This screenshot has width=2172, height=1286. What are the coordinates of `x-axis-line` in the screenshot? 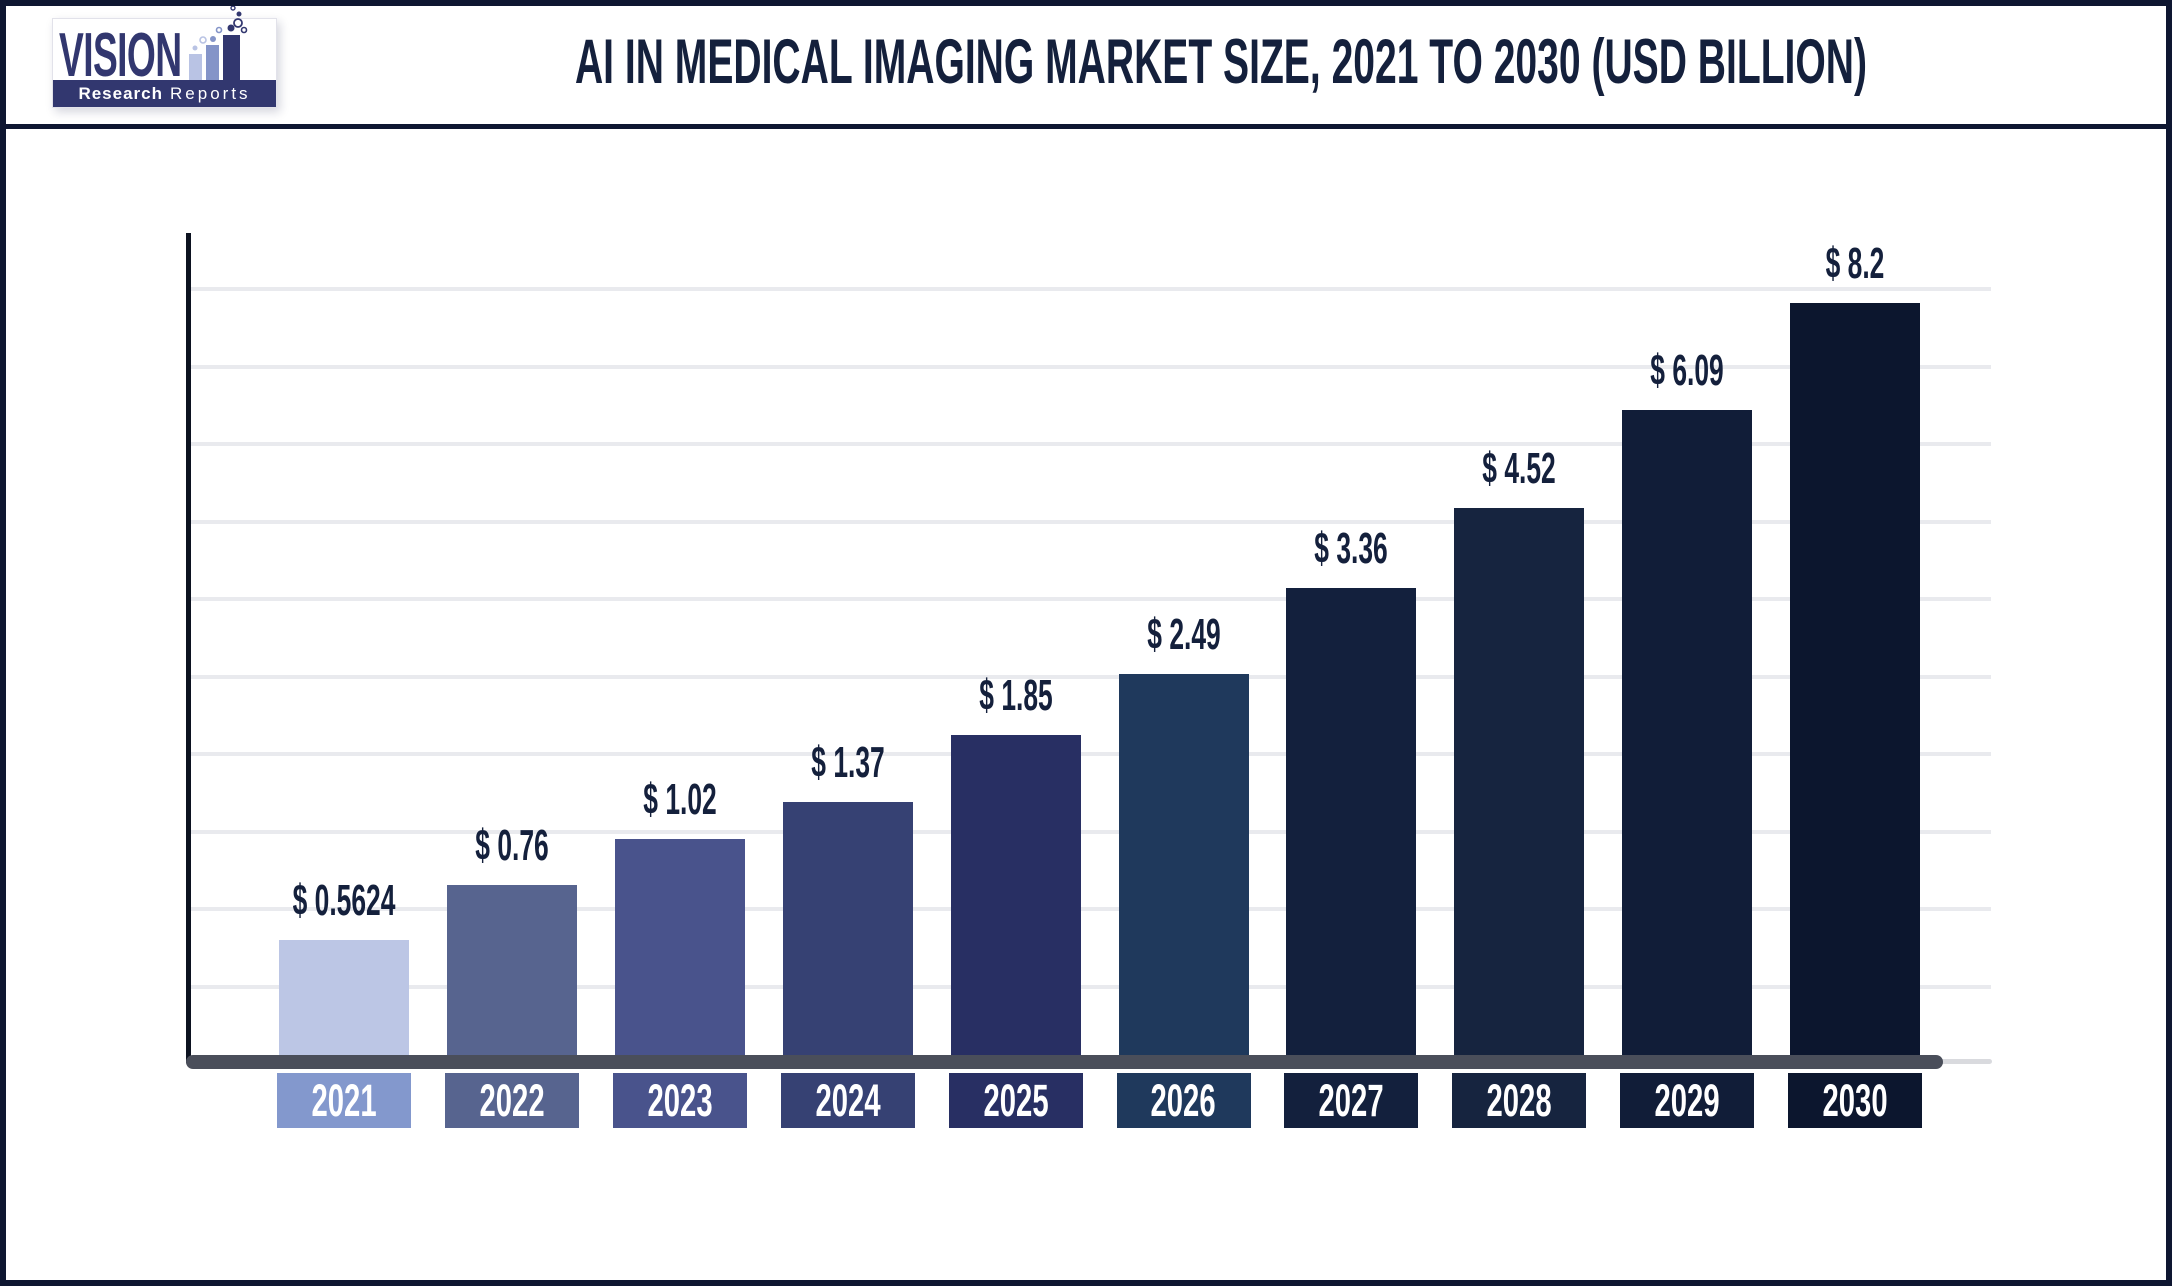 It's located at (1064, 1062).